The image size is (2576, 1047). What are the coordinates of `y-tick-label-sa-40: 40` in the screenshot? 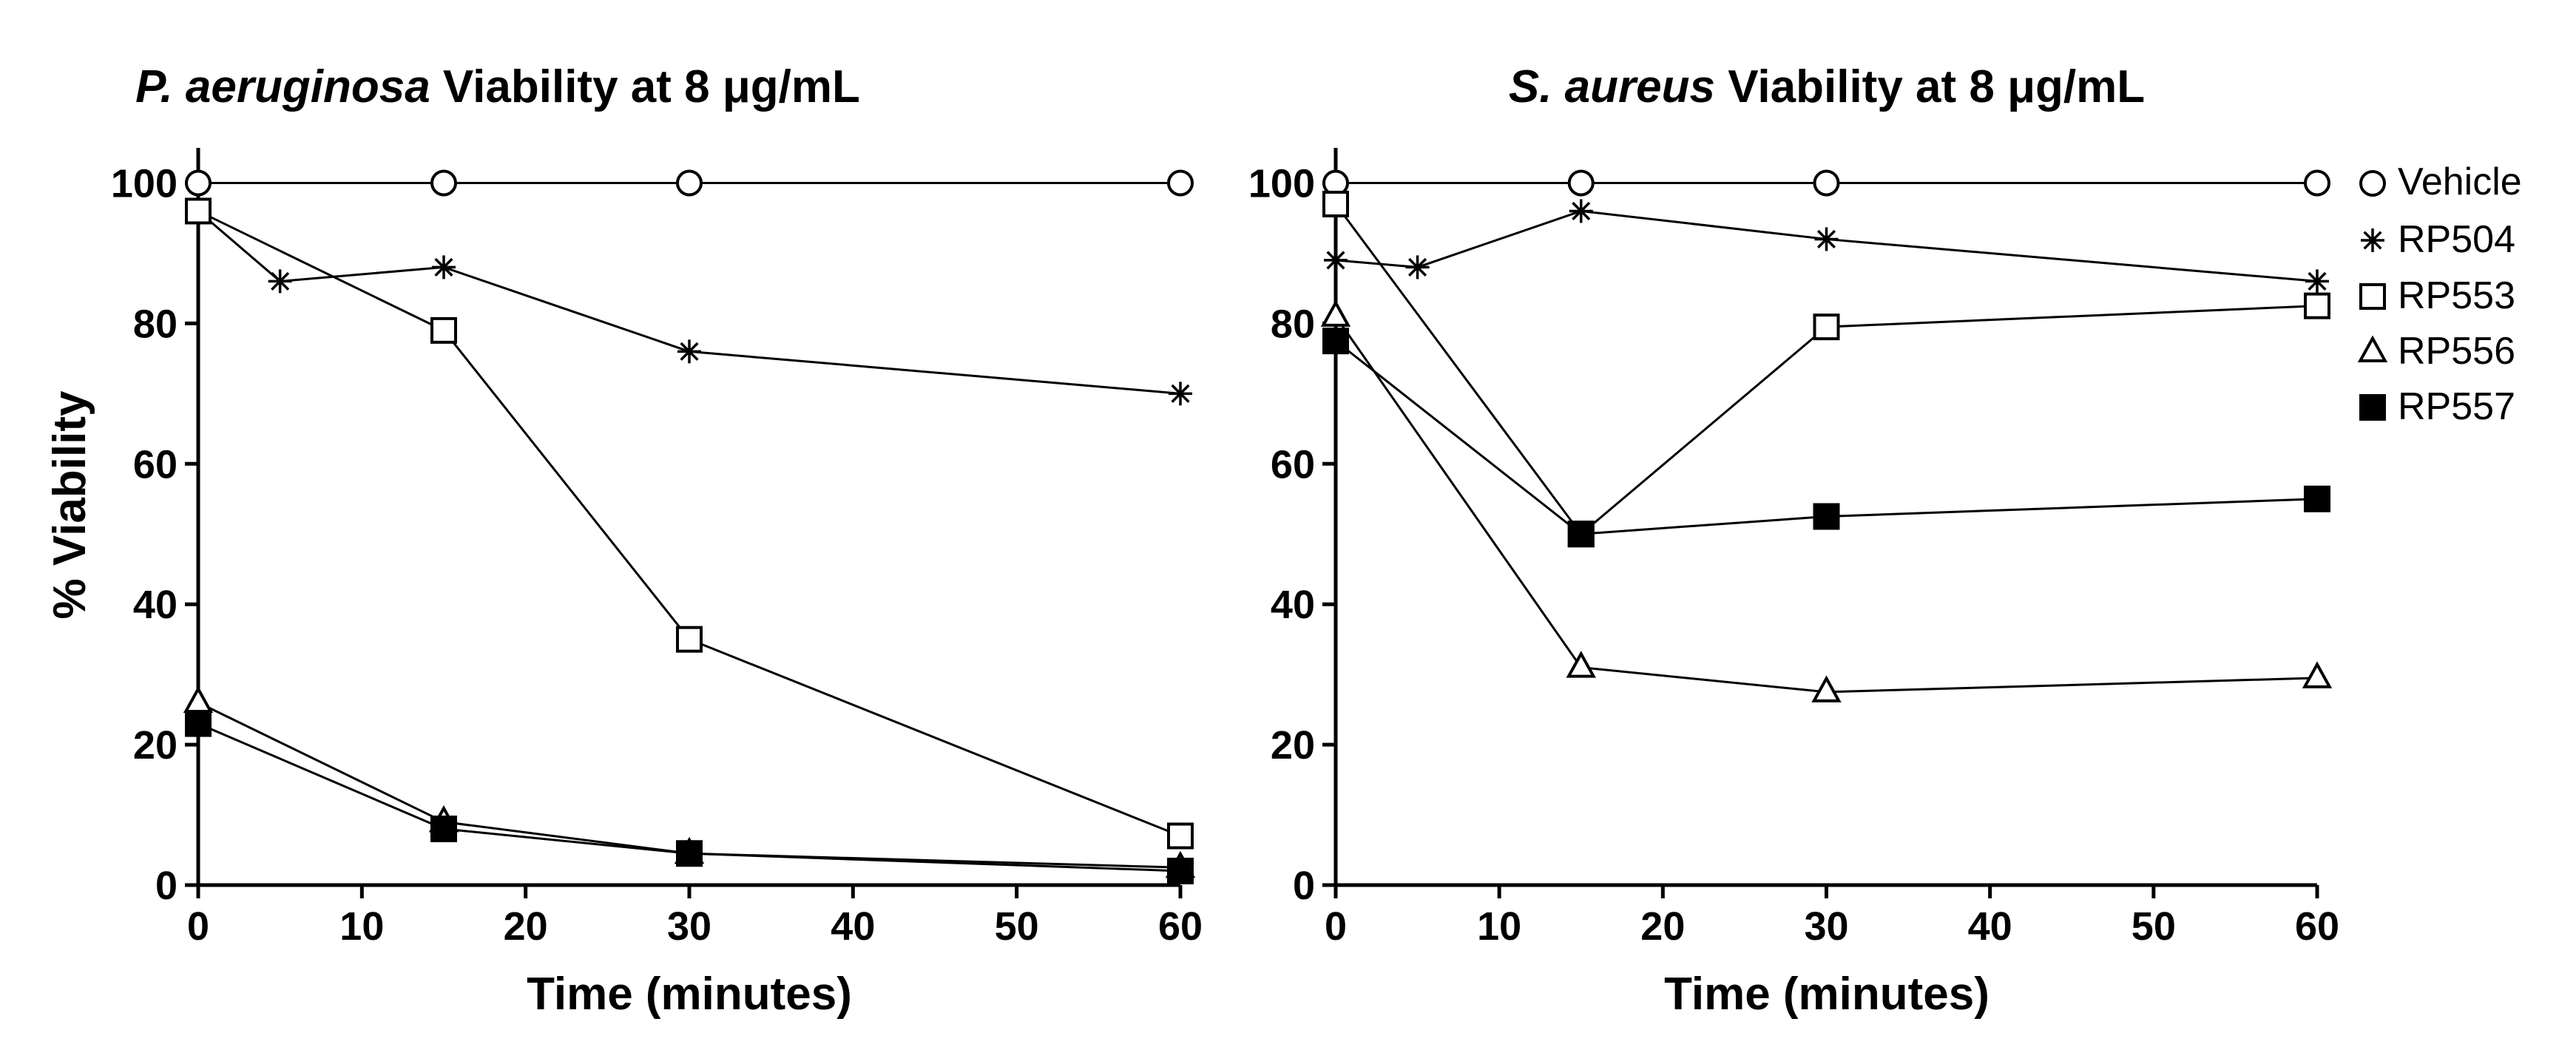 It's located at (1293, 605).